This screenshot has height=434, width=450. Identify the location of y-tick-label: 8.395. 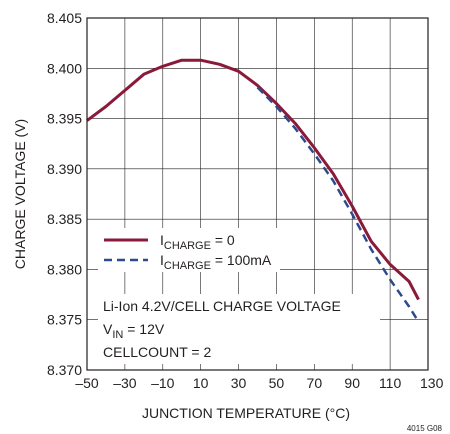
(64, 119).